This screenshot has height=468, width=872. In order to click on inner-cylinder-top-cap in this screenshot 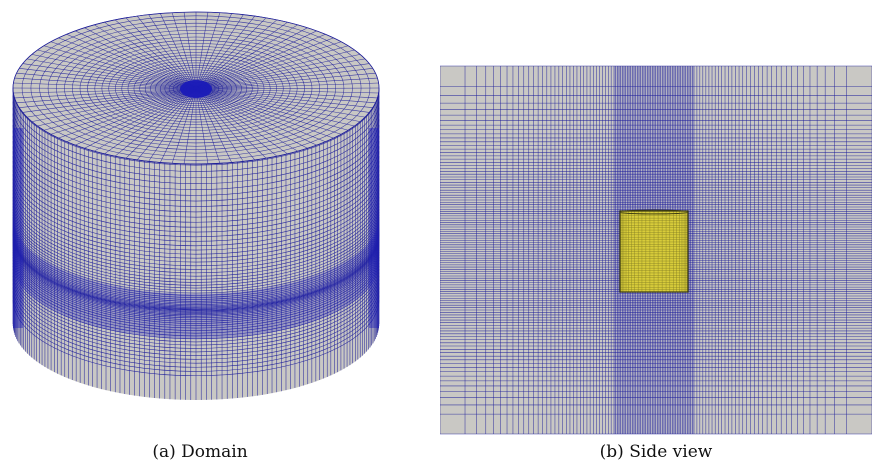, I will do `click(654, 212)`.